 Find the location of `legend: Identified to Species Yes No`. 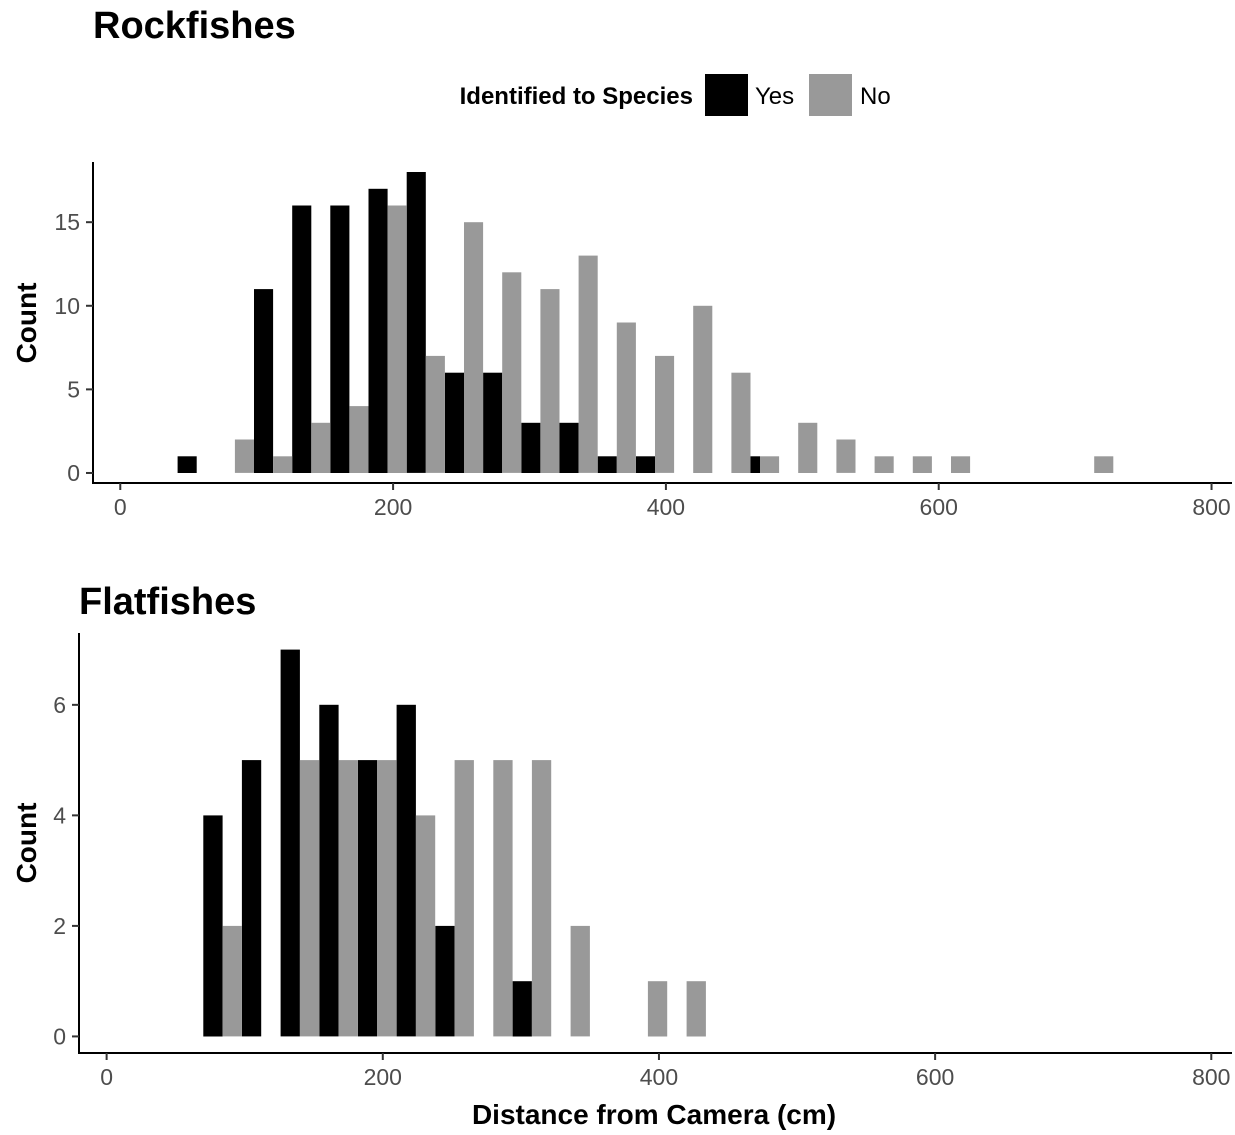

legend: Identified to Species Yes No is located at coordinates (675, 95).